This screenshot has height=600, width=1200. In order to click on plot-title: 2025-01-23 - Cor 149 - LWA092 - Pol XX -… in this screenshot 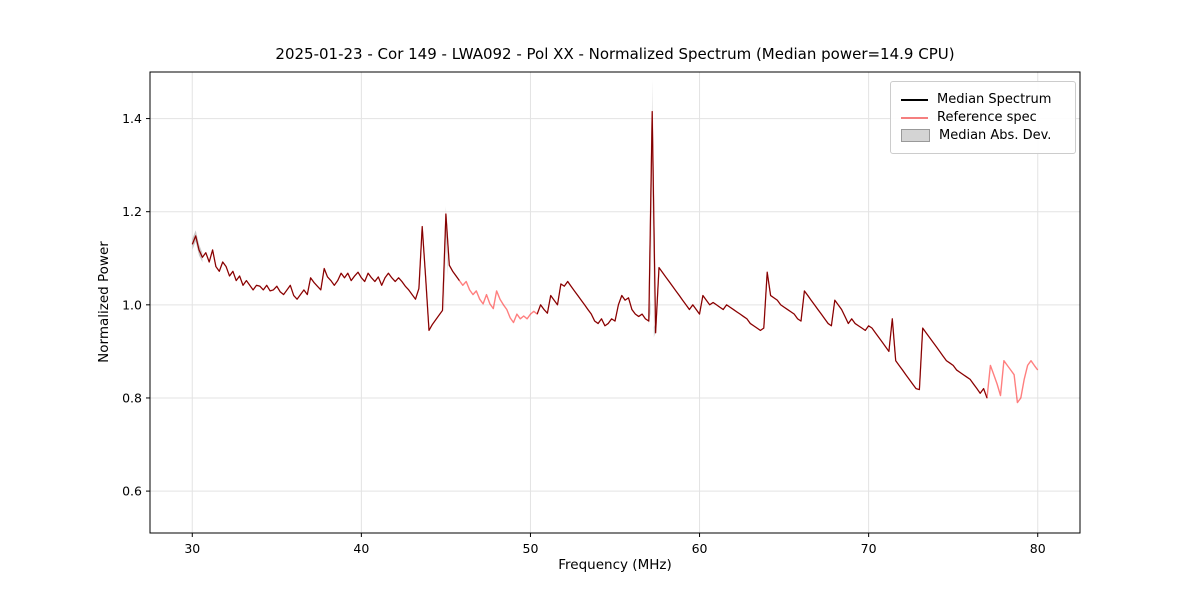, I will do `click(615, 54)`.